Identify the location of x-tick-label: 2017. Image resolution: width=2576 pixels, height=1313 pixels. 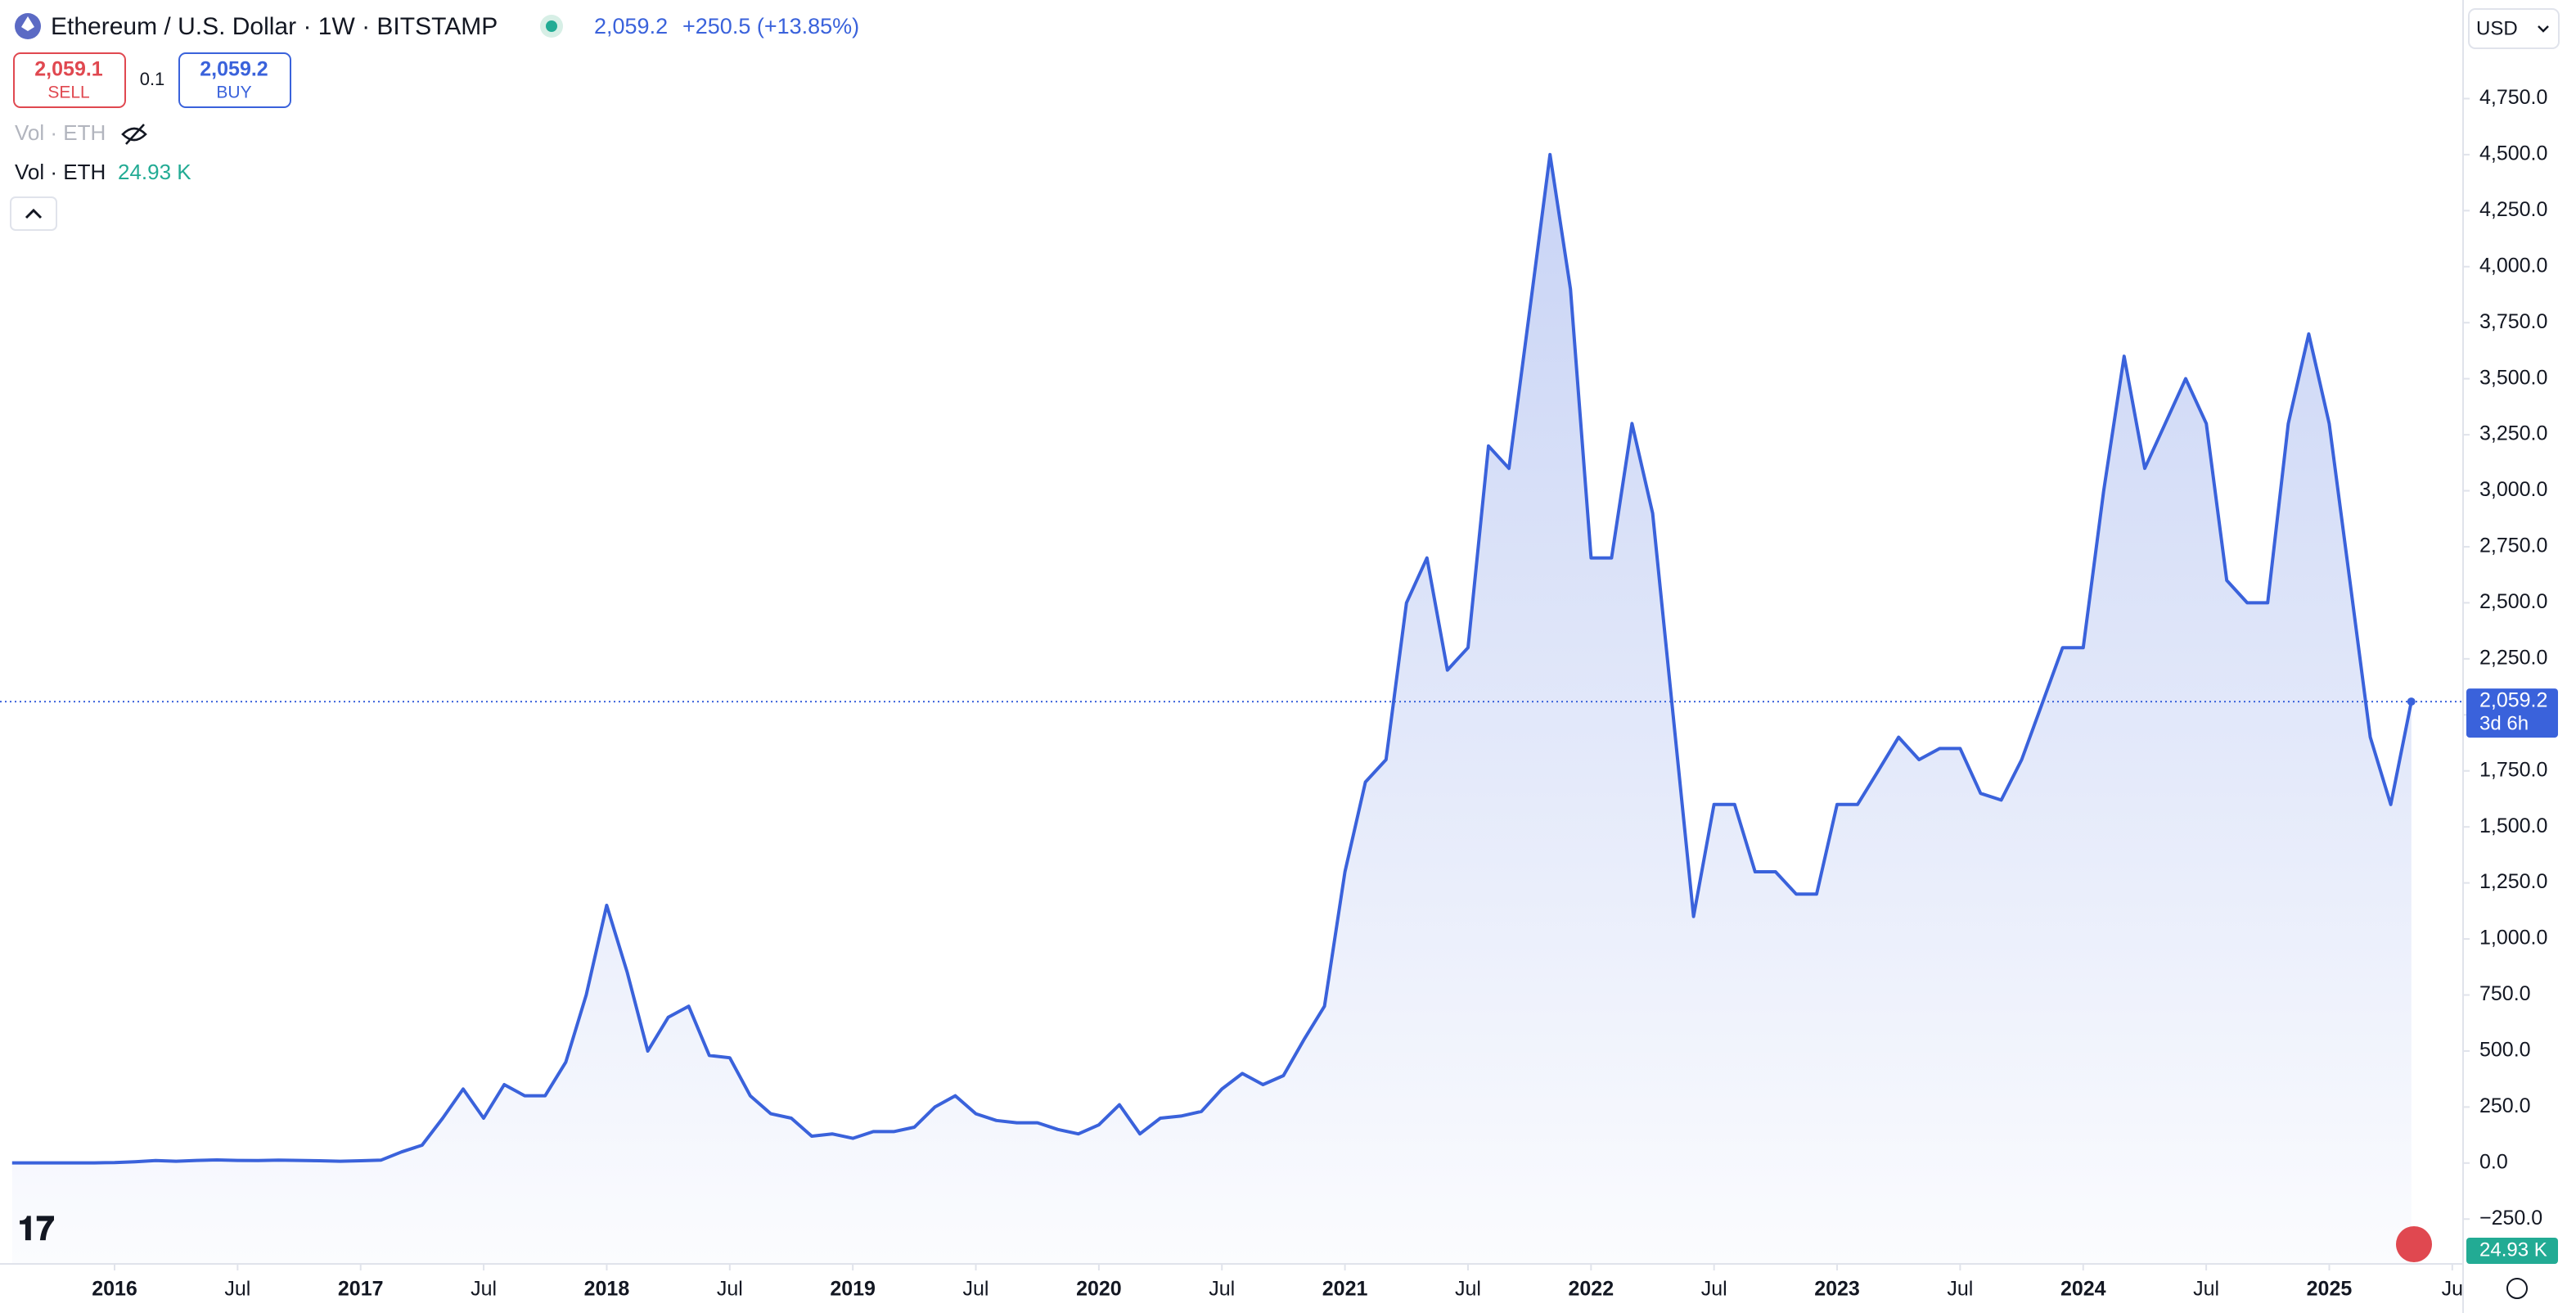
(361, 1289).